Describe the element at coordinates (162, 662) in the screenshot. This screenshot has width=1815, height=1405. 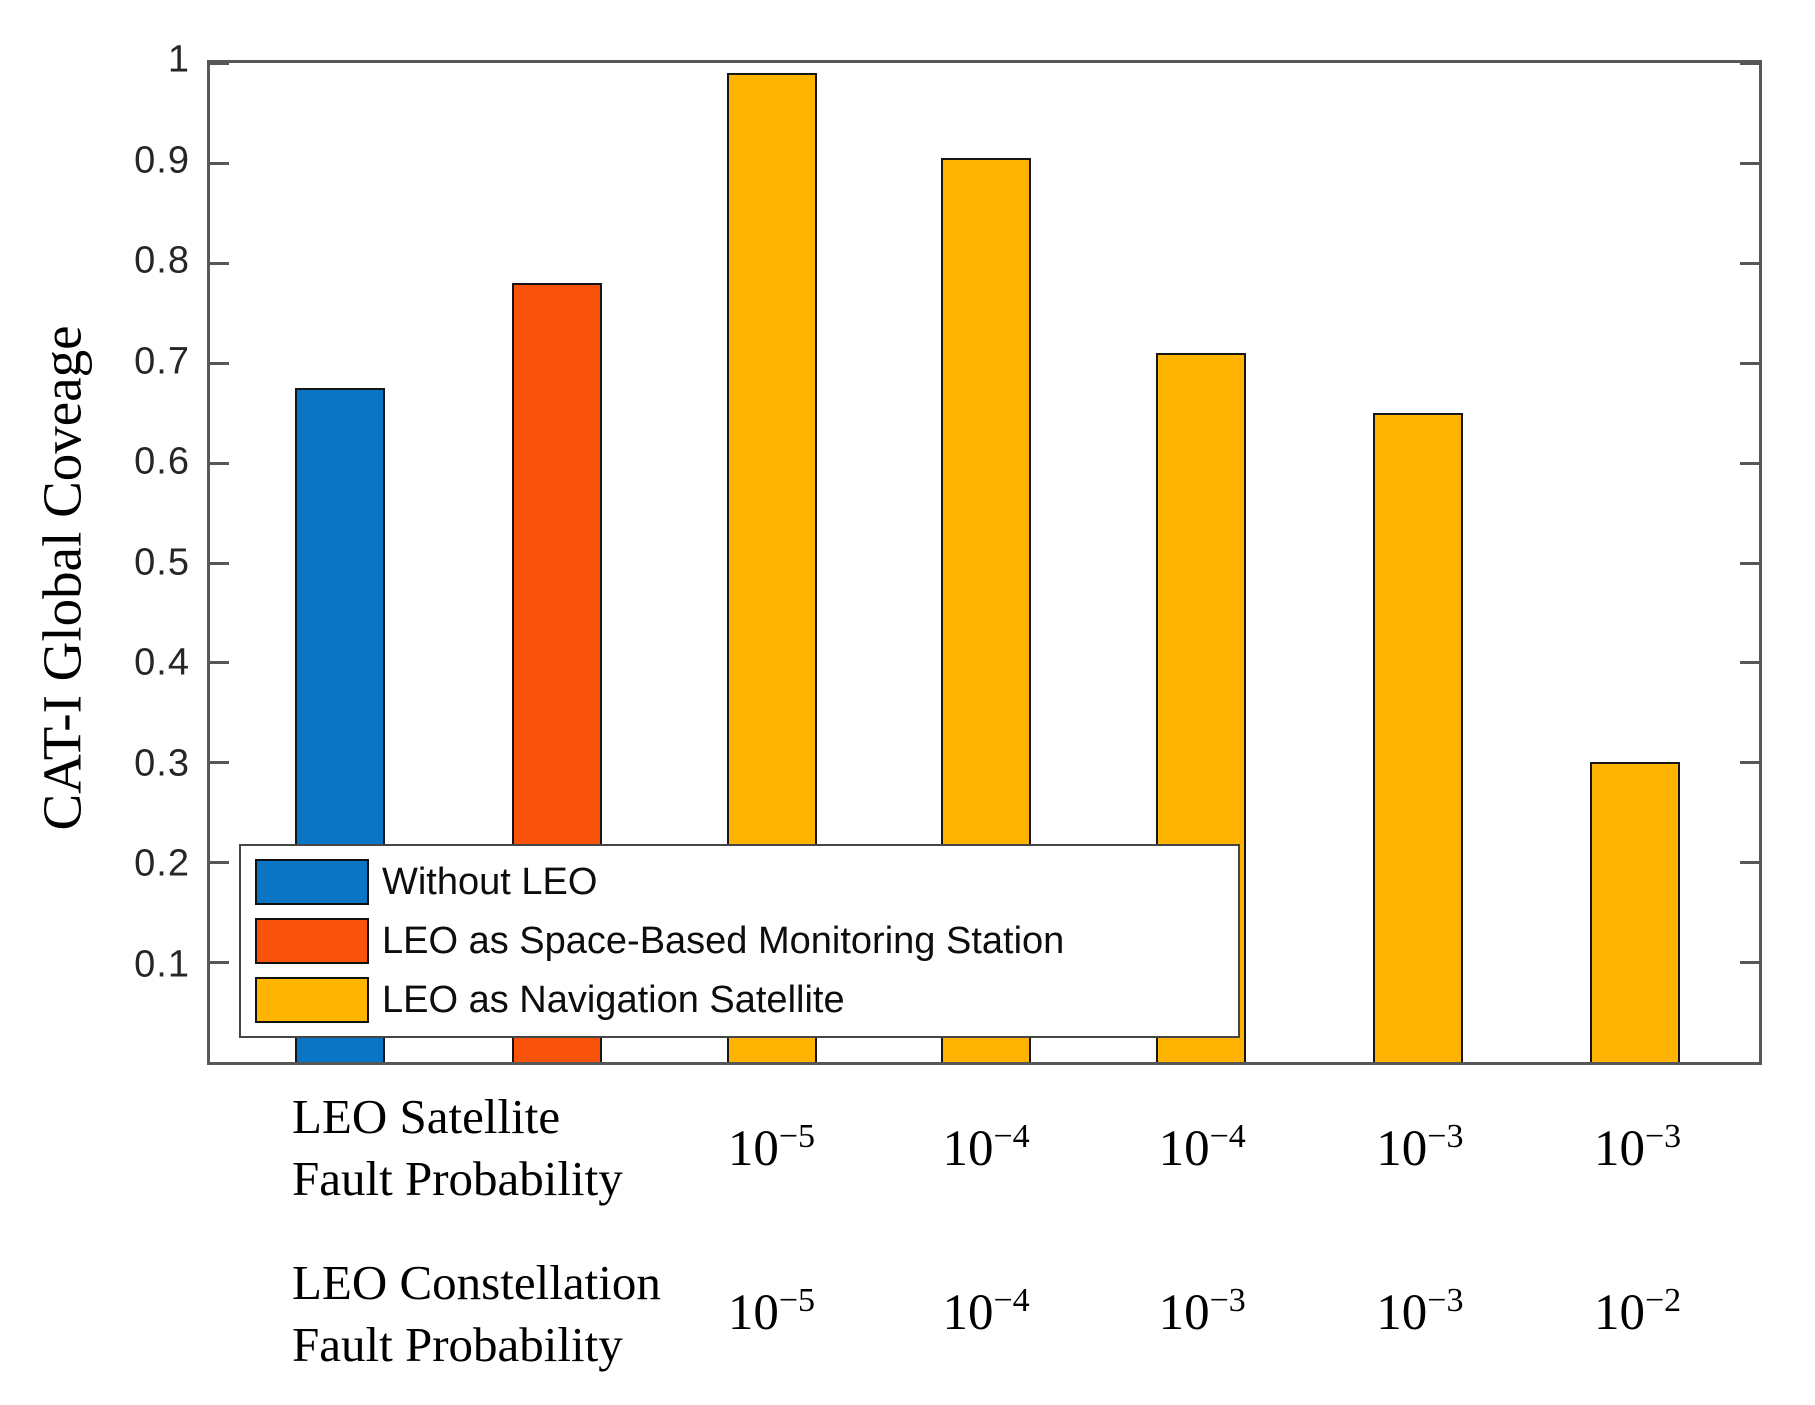
I see `y-tick-label: 0.4` at that location.